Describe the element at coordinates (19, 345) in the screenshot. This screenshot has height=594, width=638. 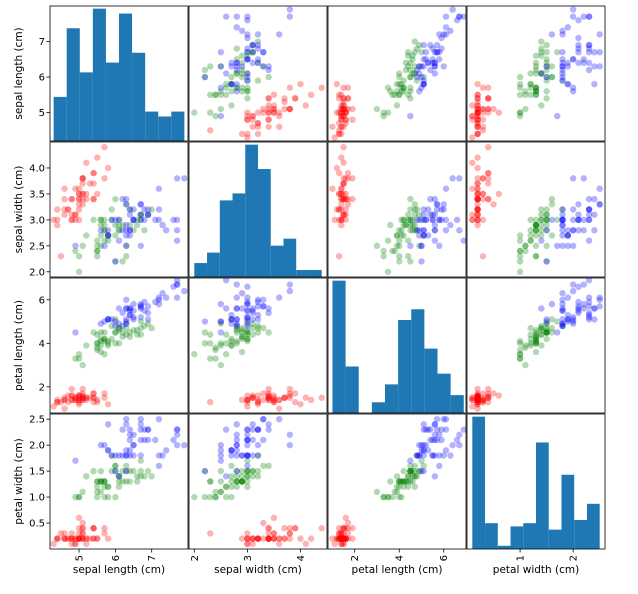
I see `y-axis-label: petal length (cm)` at that location.